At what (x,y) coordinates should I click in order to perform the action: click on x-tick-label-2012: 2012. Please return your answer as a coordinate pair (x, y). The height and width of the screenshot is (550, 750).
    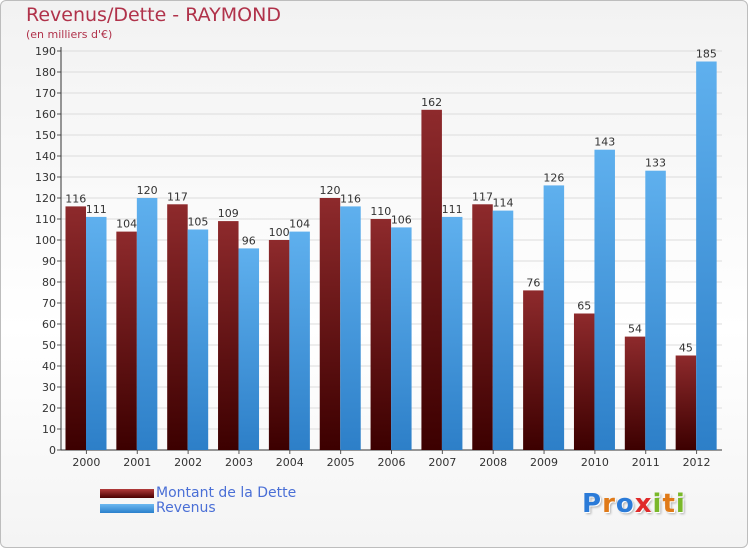
    Looking at the image, I should click on (697, 462).